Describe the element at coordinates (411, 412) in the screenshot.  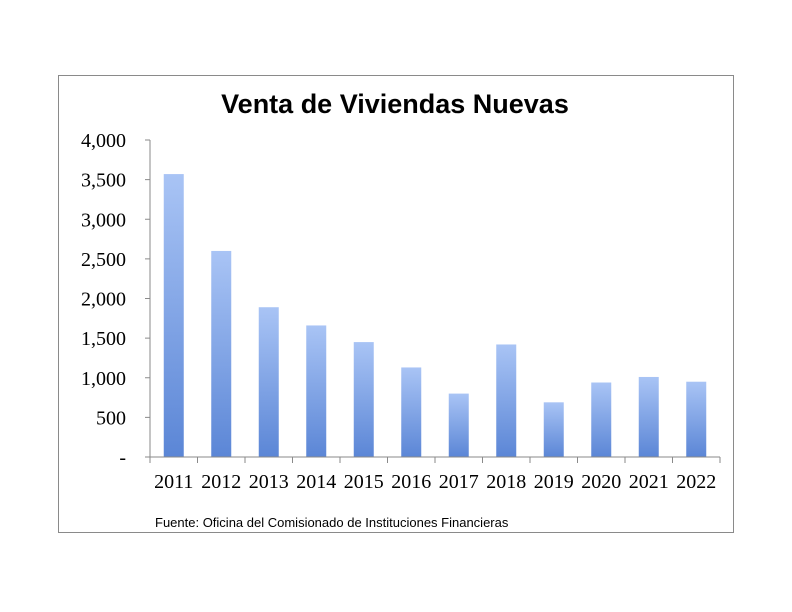
I see `bar-2016` at that location.